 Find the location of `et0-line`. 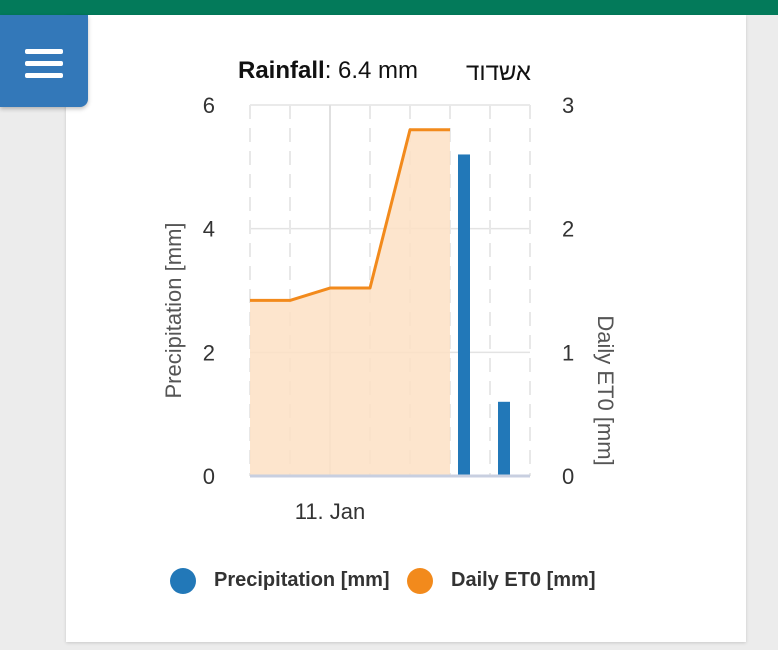

et0-line is located at coordinates (350, 215).